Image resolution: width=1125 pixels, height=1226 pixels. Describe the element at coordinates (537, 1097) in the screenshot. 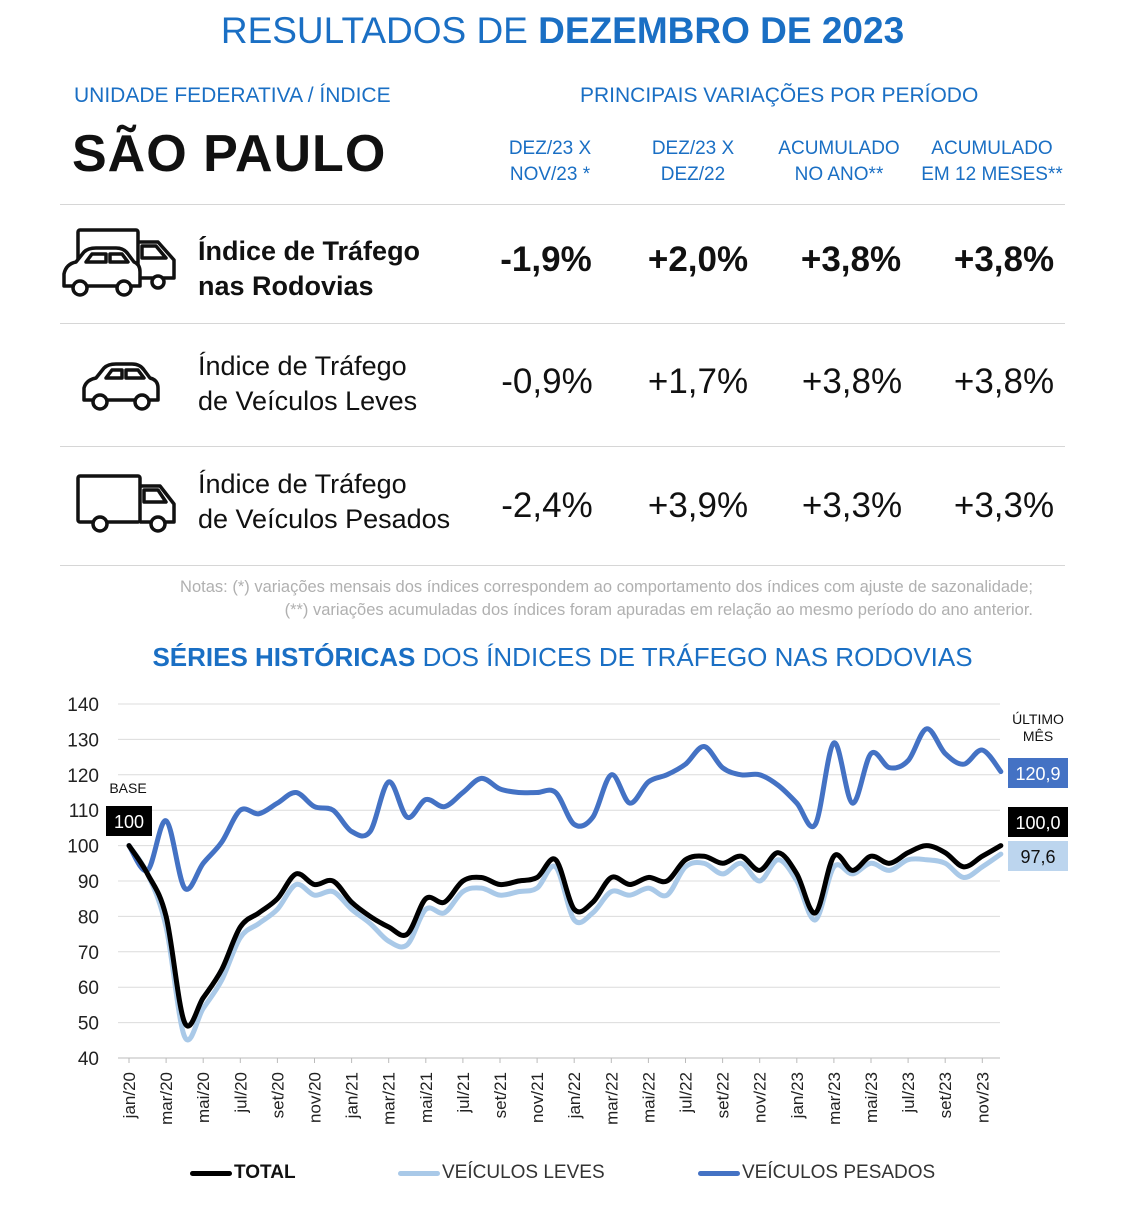

I see `x-tick-label: nov/21` at that location.